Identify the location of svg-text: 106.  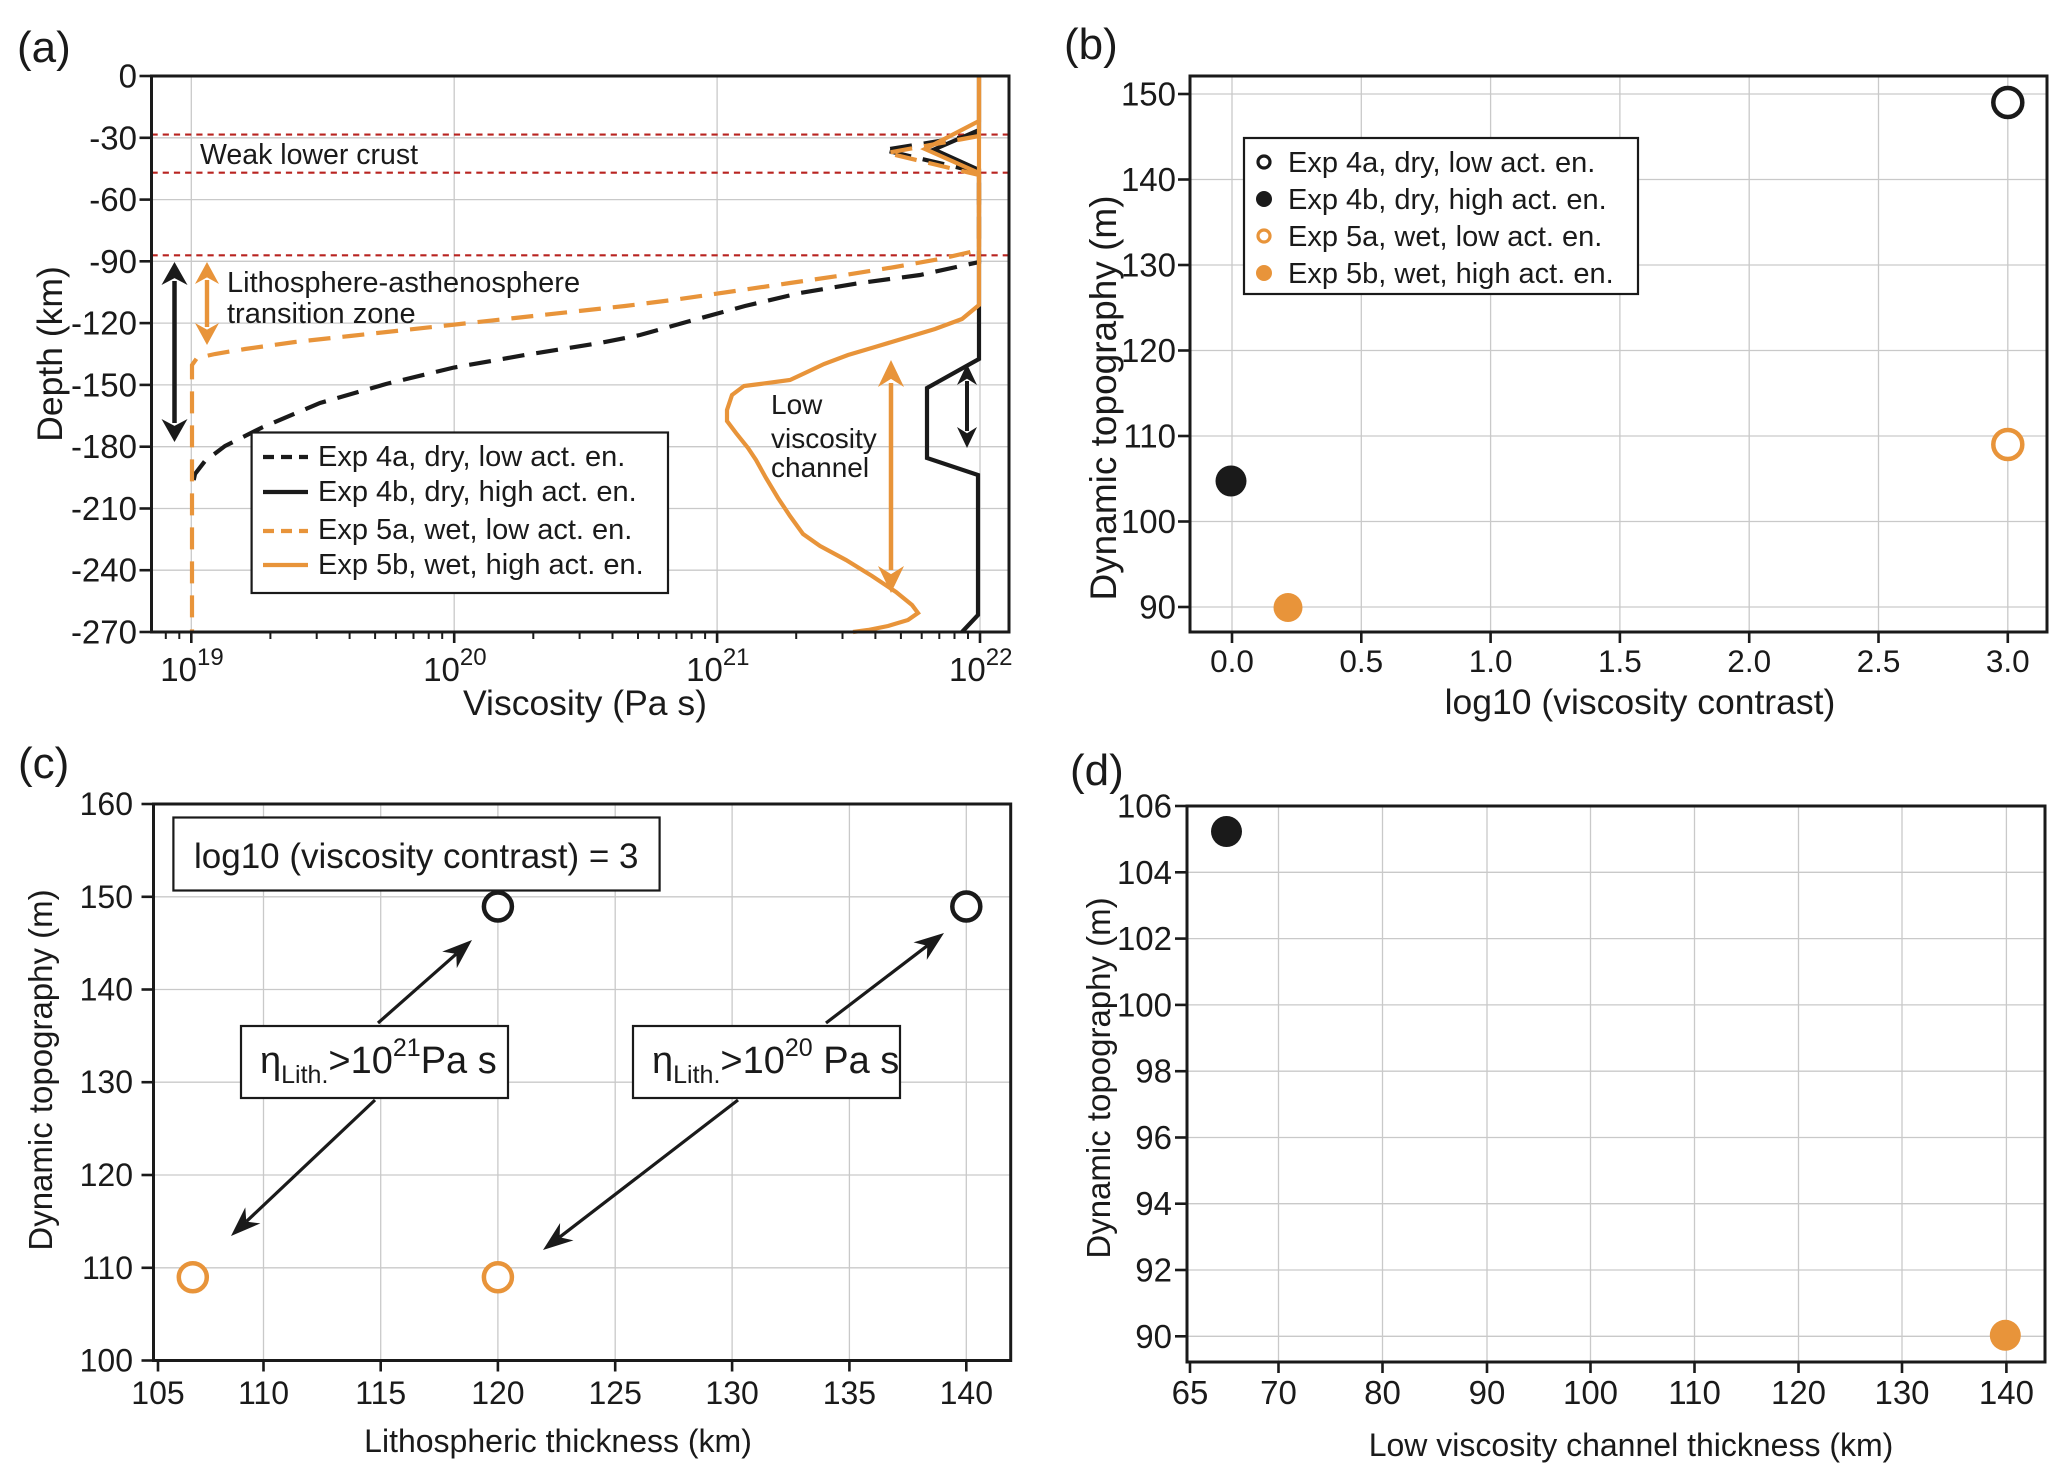
(1144, 806).